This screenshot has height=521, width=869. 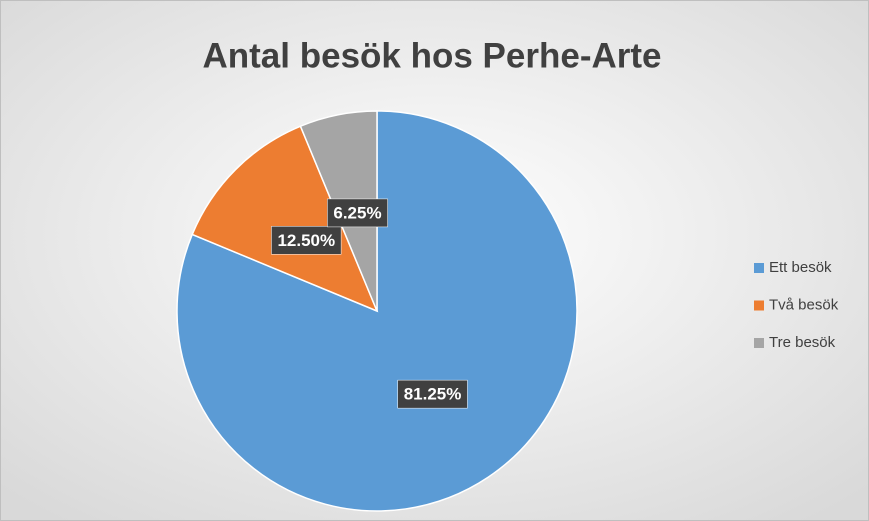 What do you see at coordinates (800, 267) in the screenshot?
I see `legend-label: Ett besök` at bounding box center [800, 267].